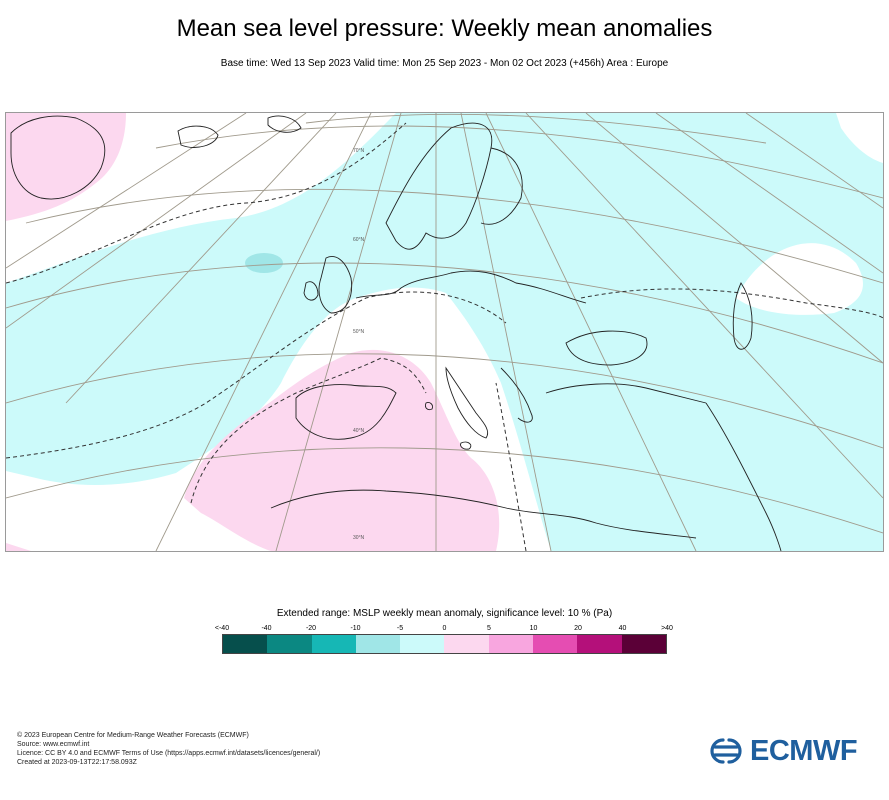  What do you see at coordinates (578, 628) in the screenshot?
I see `legend-tick: 20` at bounding box center [578, 628].